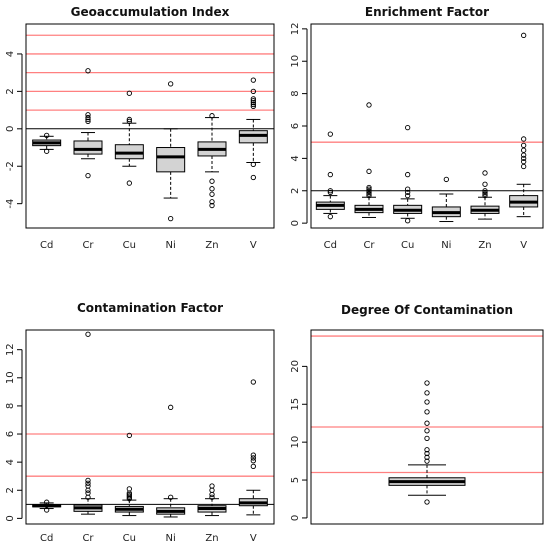 The width and height of the screenshot is (550, 549). Describe the element at coordinates (10, 204) in the screenshot. I see `y-tick-label: -4` at that location.